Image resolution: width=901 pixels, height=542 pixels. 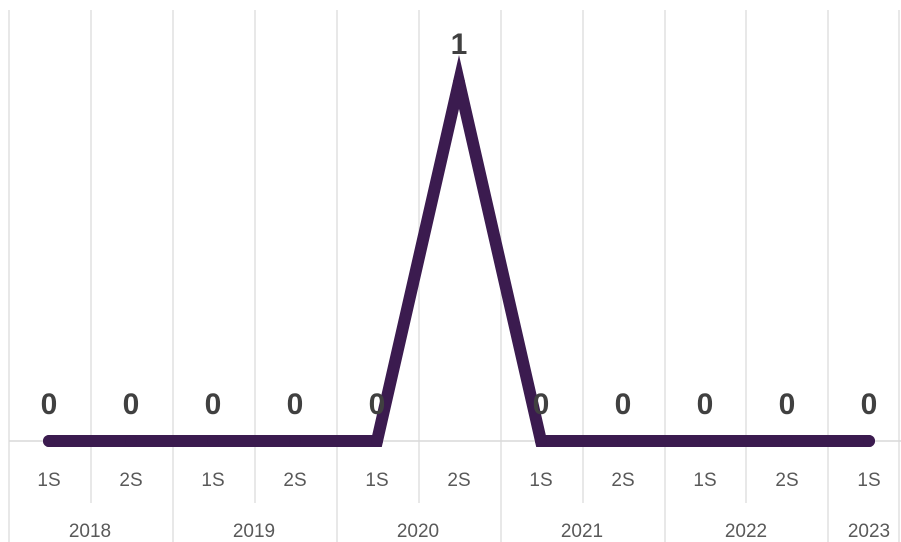 What do you see at coordinates (869, 531) in the screenshot?
I see `year-label: 2023` at bounding box center [869, 531].